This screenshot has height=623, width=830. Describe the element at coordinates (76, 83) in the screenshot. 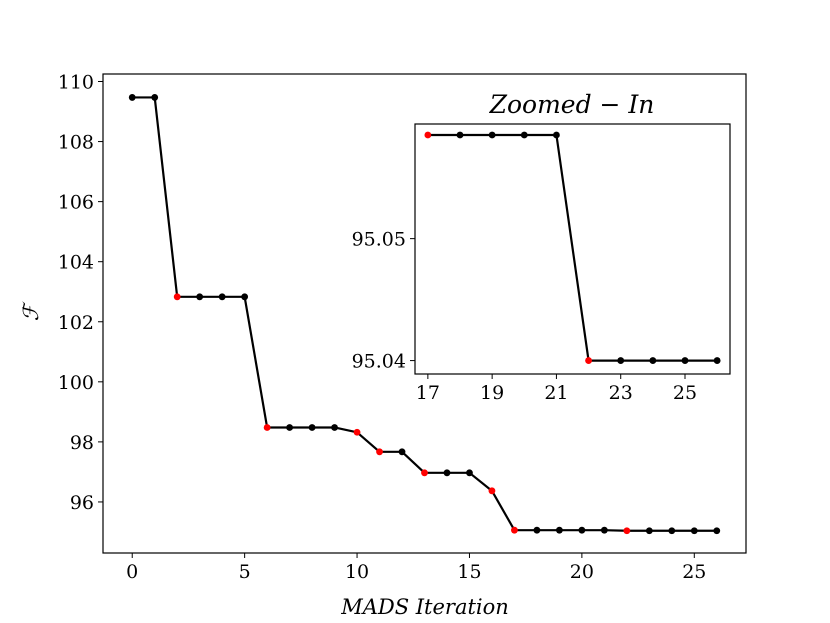

I see `main-y-tick-label: 110` at that location.